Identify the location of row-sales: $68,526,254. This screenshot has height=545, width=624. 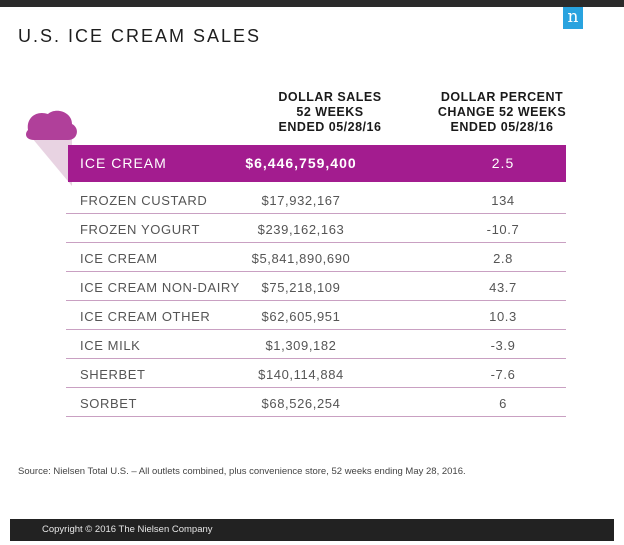
(301, 403).